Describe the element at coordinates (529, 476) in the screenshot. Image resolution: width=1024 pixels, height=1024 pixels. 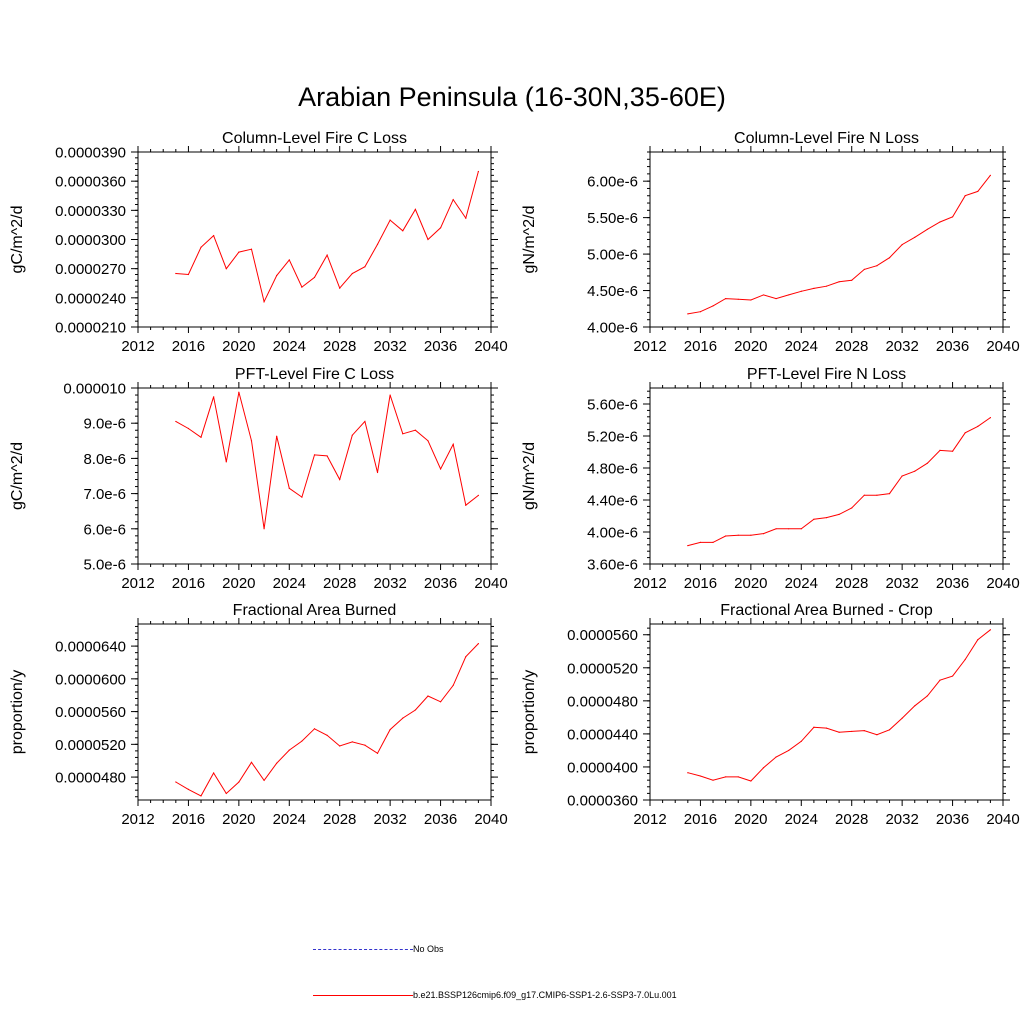
I see `y-axis-label: gN/m^2/d` at that location.